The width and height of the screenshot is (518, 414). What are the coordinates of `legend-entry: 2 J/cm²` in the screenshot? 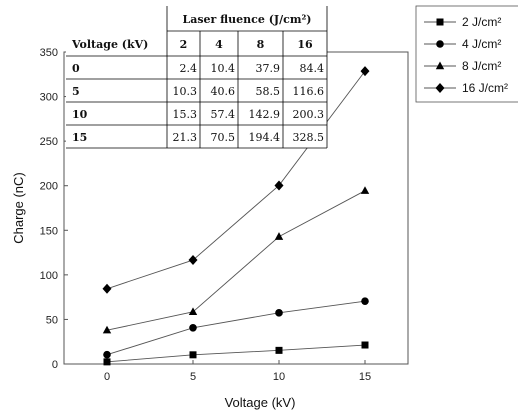 It's located at (462, 22).